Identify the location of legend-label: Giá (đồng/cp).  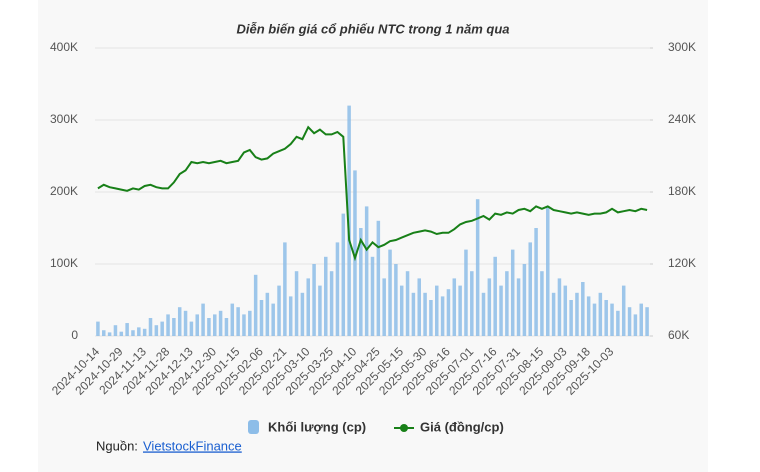
(462, 426).